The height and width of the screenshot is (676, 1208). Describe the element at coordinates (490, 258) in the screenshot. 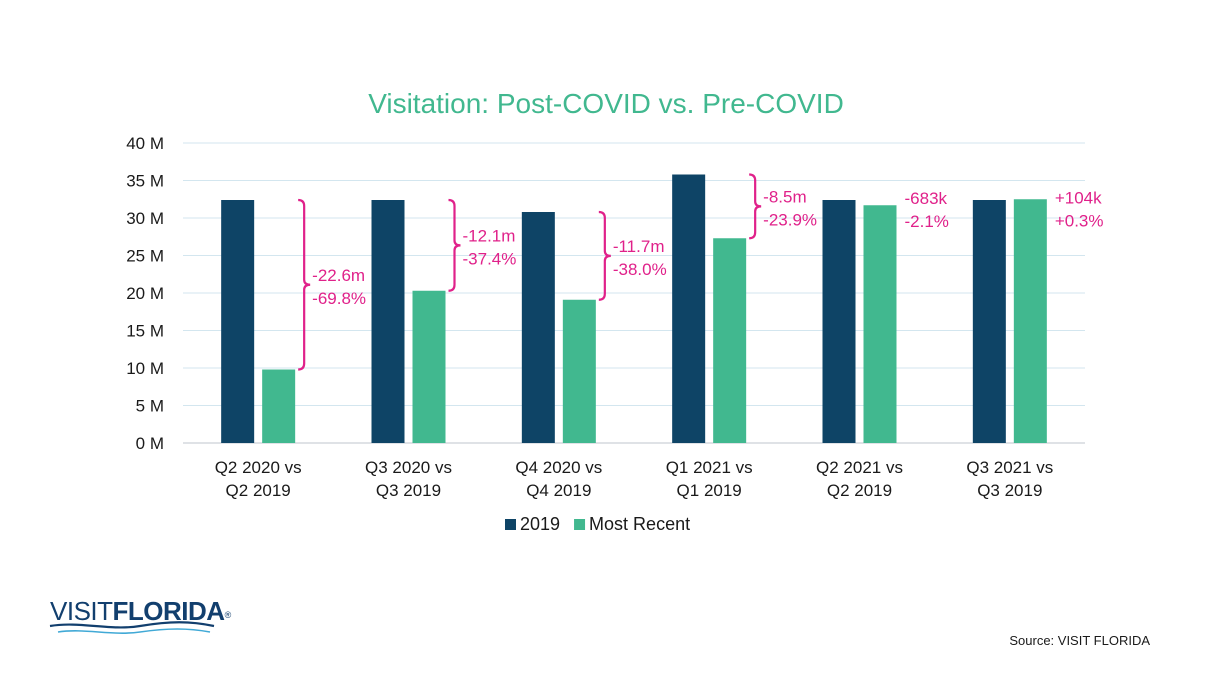

I see `difference-label: -37.4%` at that location.